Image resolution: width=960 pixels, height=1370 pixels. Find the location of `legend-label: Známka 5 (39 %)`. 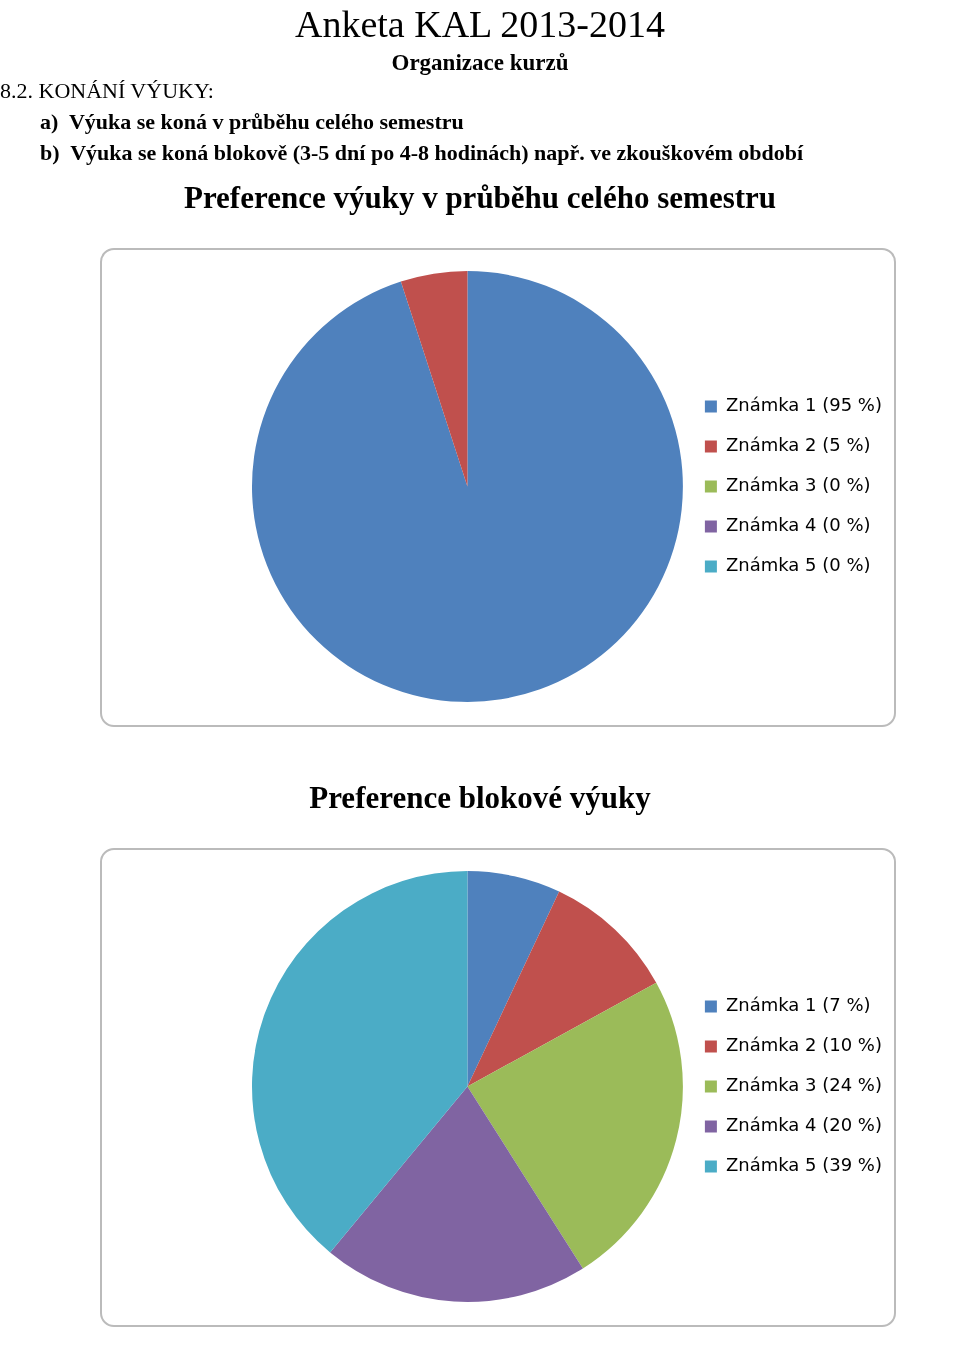

legend-label: Známka 5 (39 %) is located at coordinates (804, 1165).